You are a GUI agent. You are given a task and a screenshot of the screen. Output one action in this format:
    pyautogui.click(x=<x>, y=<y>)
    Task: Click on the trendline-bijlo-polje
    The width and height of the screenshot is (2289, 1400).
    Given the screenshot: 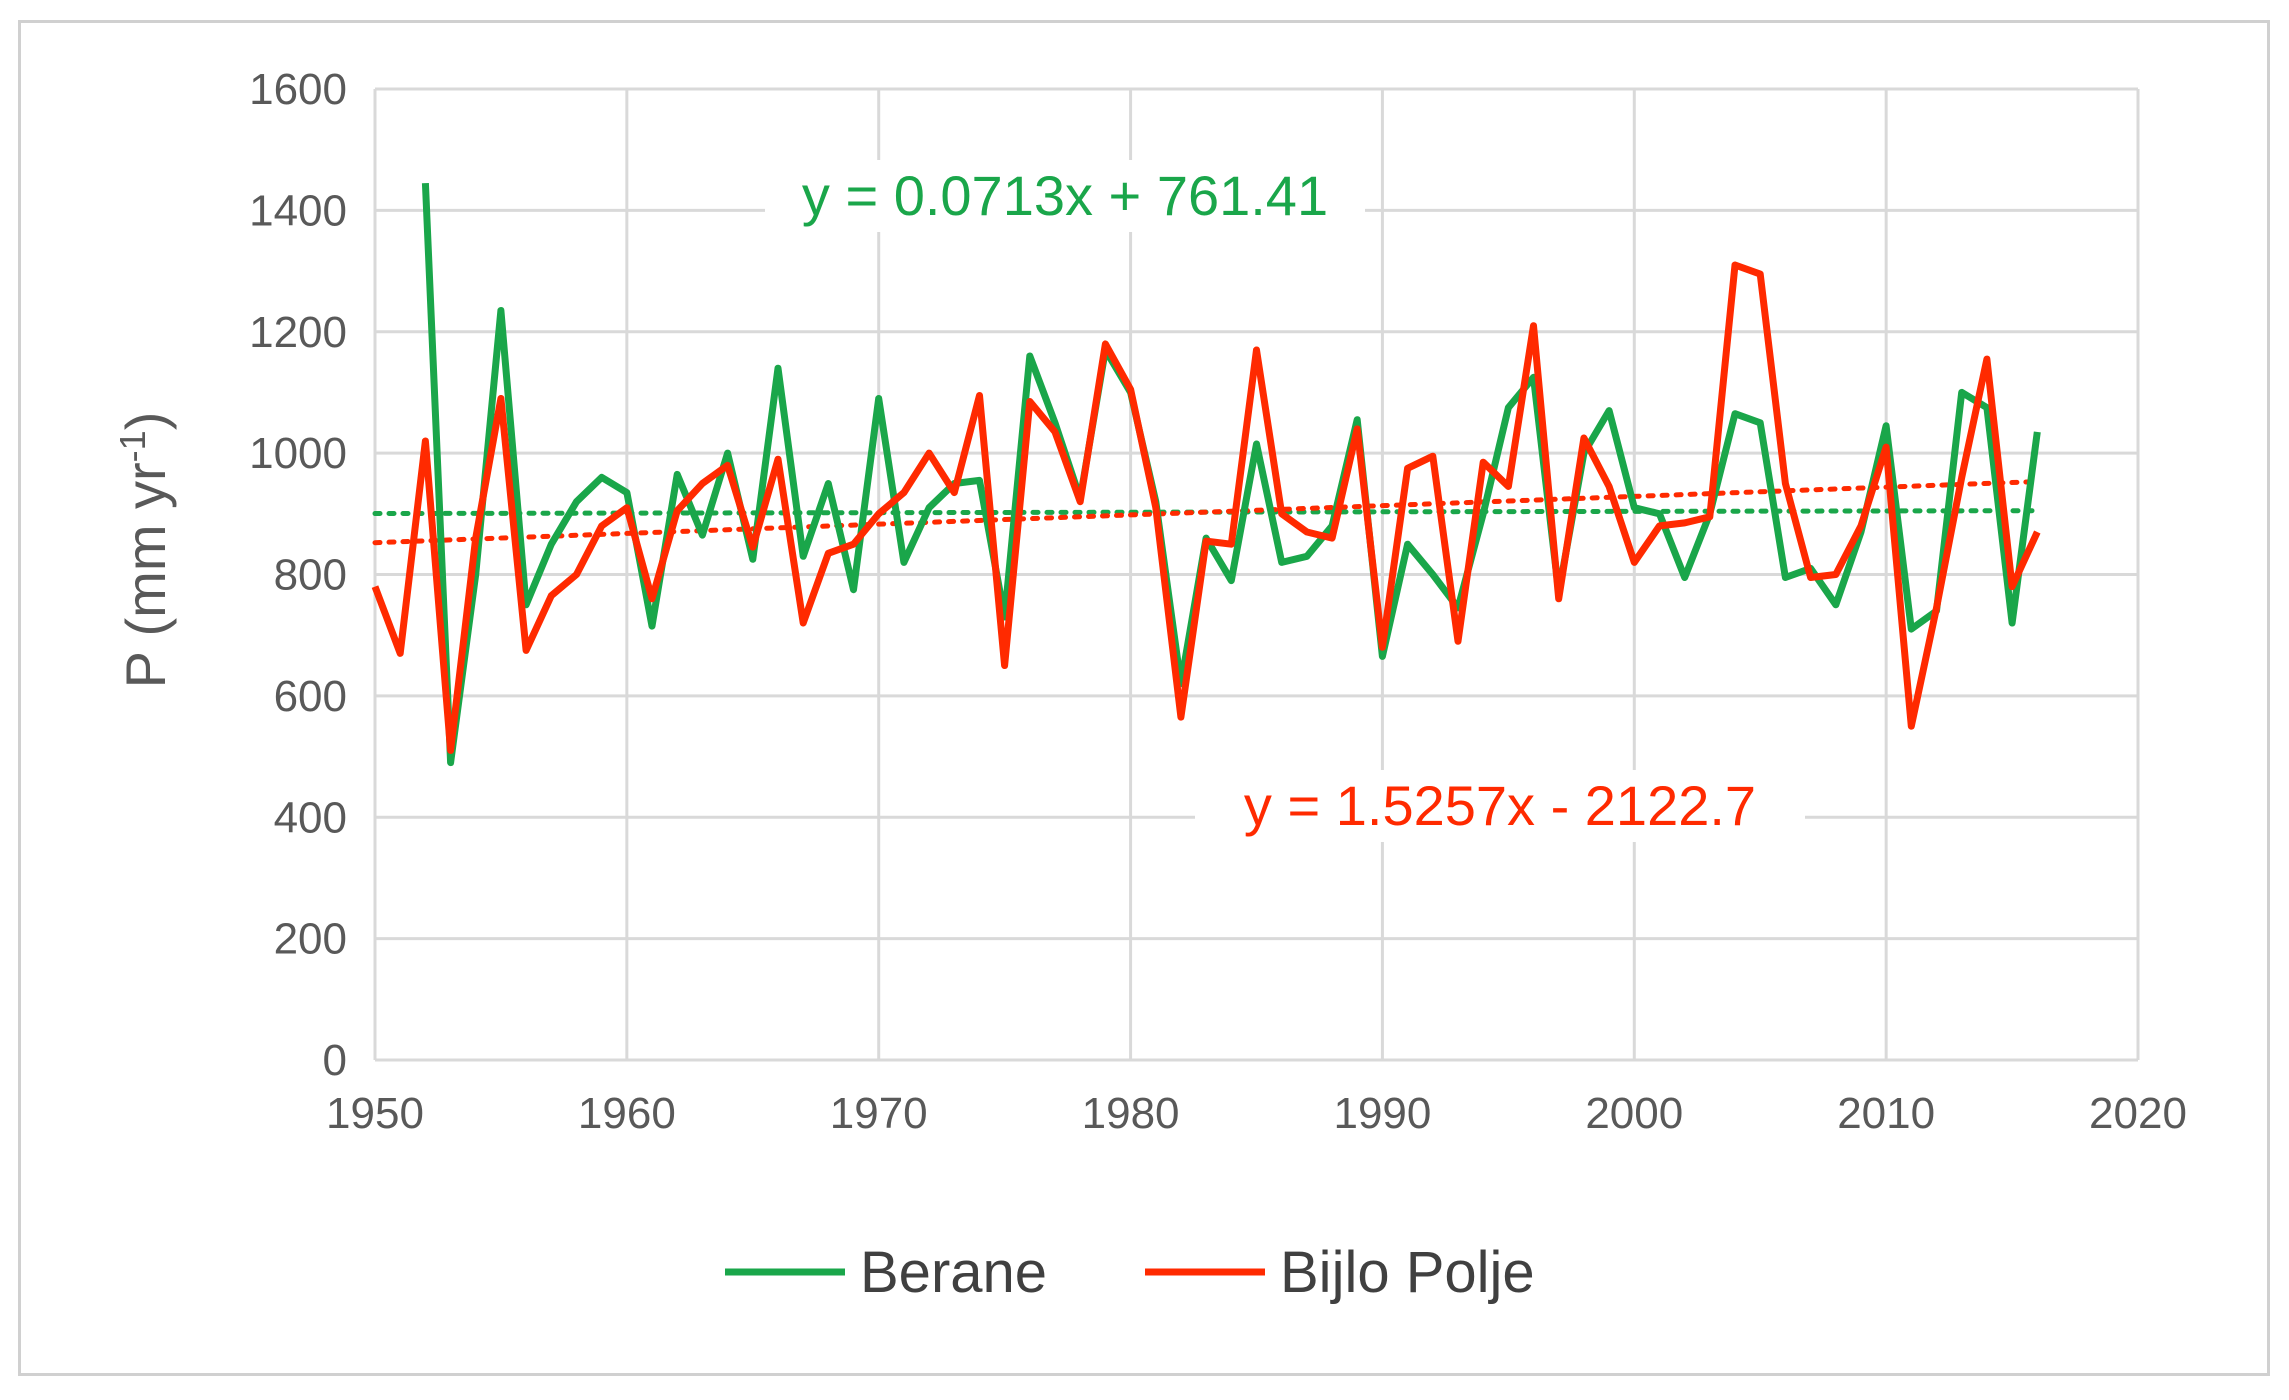 What is the action you would take?
    pyautogui.click(x=1206, y=512)
    